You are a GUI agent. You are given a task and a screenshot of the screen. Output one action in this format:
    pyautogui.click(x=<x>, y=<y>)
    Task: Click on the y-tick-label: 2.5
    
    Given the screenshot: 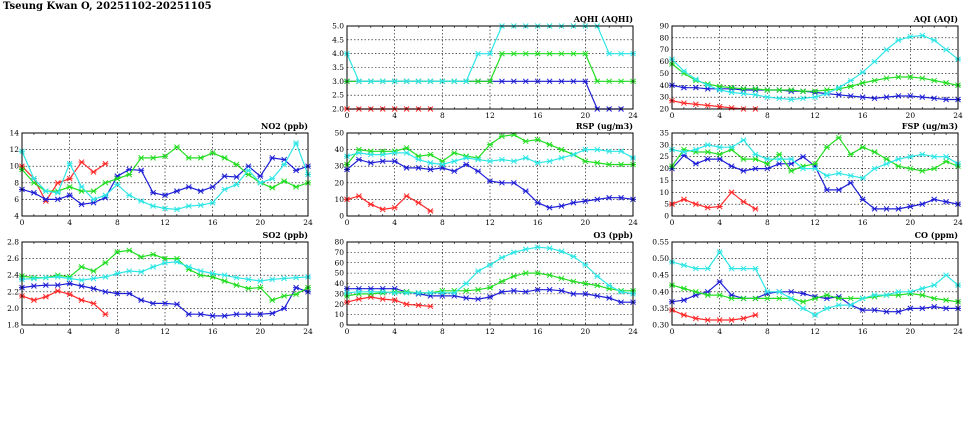 What is the action you would take?
    pyautogui.click(x=338, y=95)
    